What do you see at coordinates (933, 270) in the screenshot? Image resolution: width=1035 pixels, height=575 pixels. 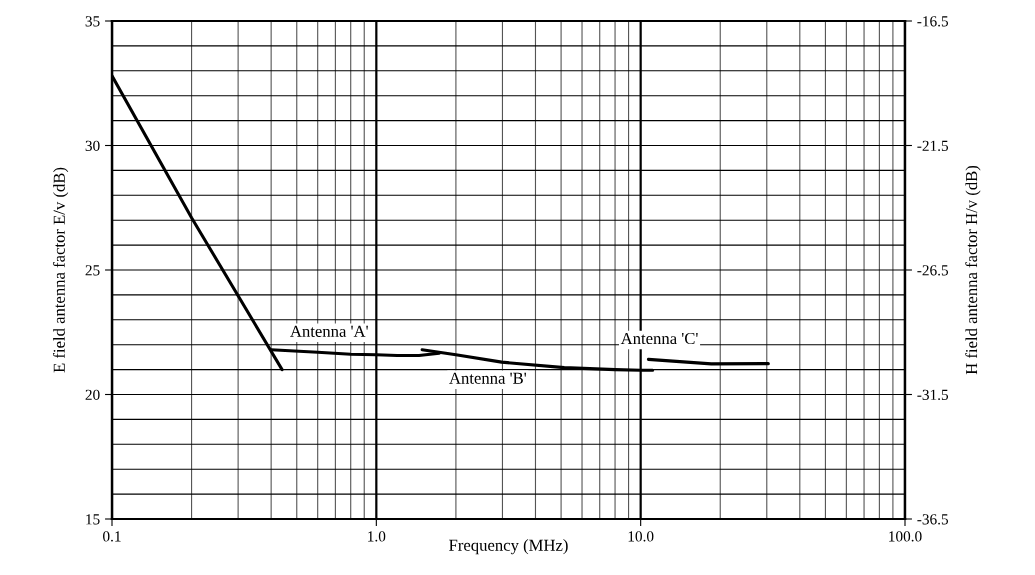 I see `y2-tick-label: -26.5` at bounding box center [933, 270].